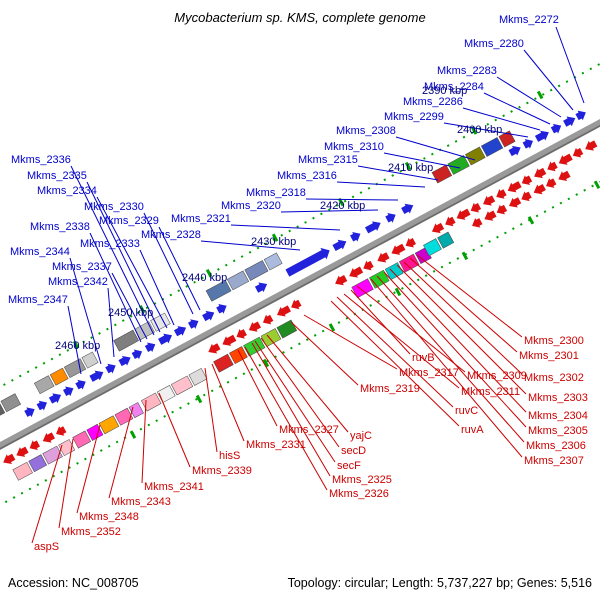 The width and height of the screenshot is (600, 600). I want to click on gene-label-forward: Mkms_2299, so click(414, 117).